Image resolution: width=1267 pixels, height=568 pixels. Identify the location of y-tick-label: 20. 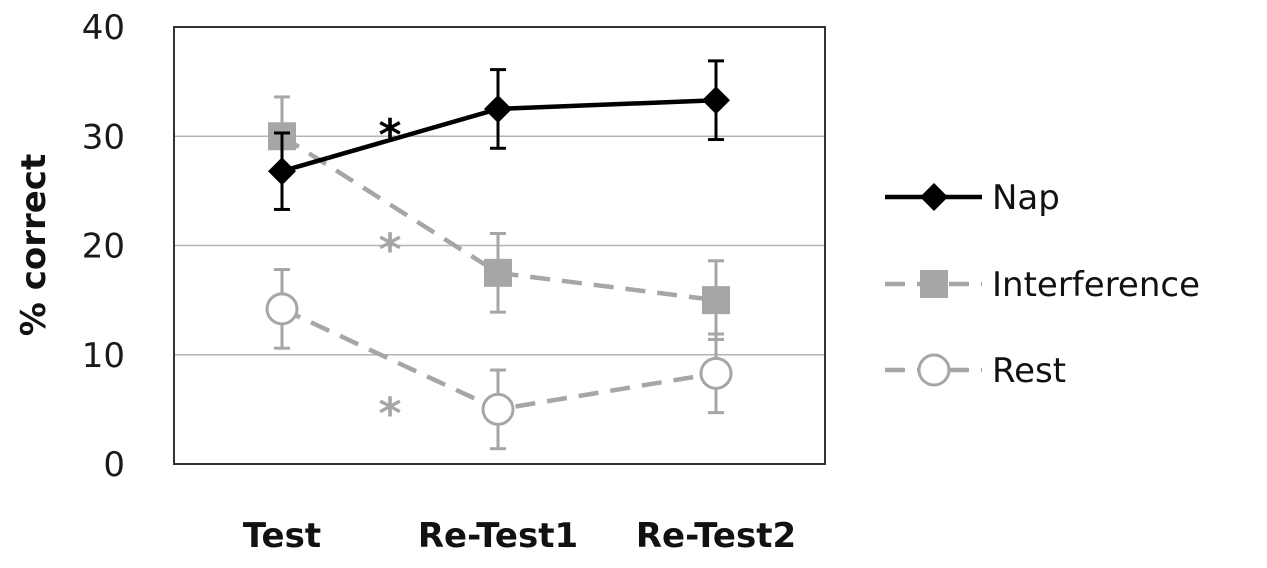
(103, 247).